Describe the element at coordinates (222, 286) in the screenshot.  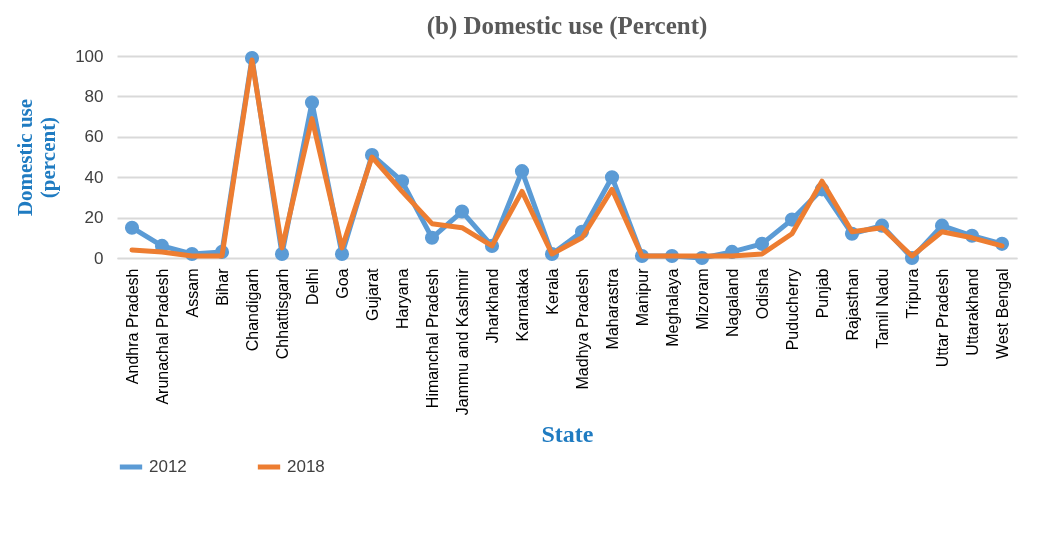
I see `x-tick-label: Bihar` at that location.